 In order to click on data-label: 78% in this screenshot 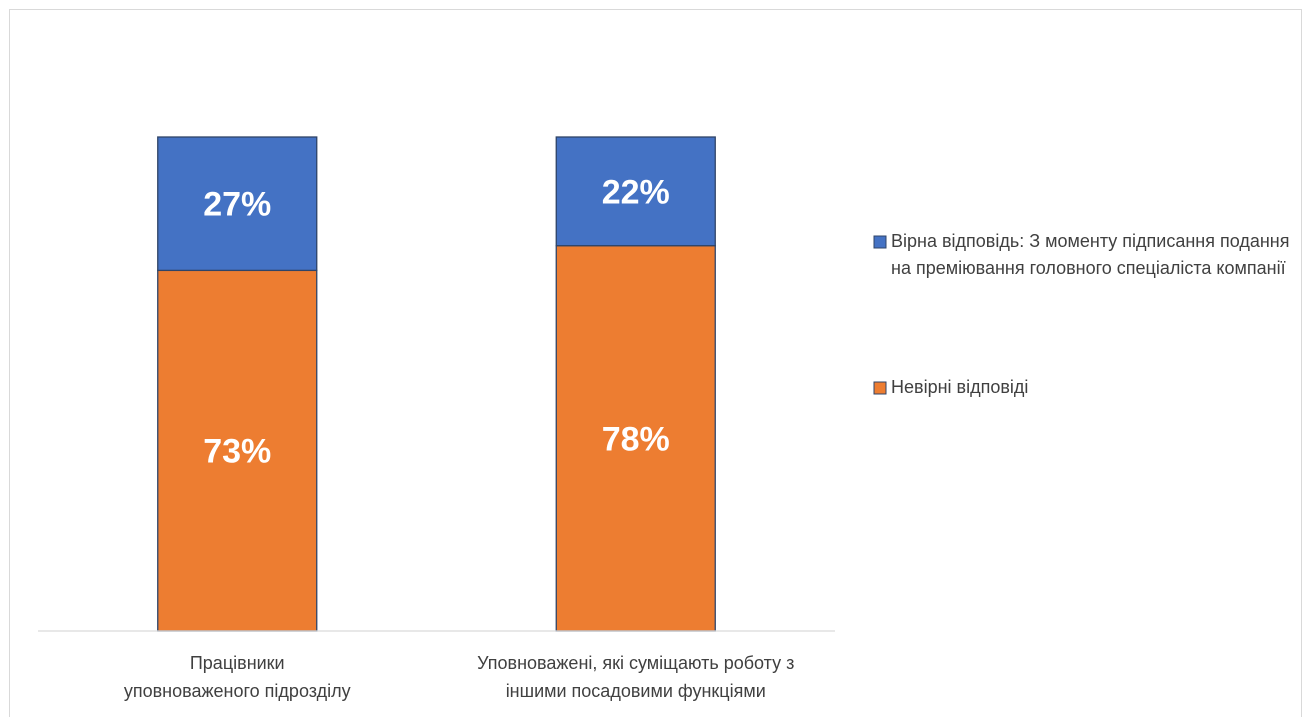, I will do `click(636, 439)`.